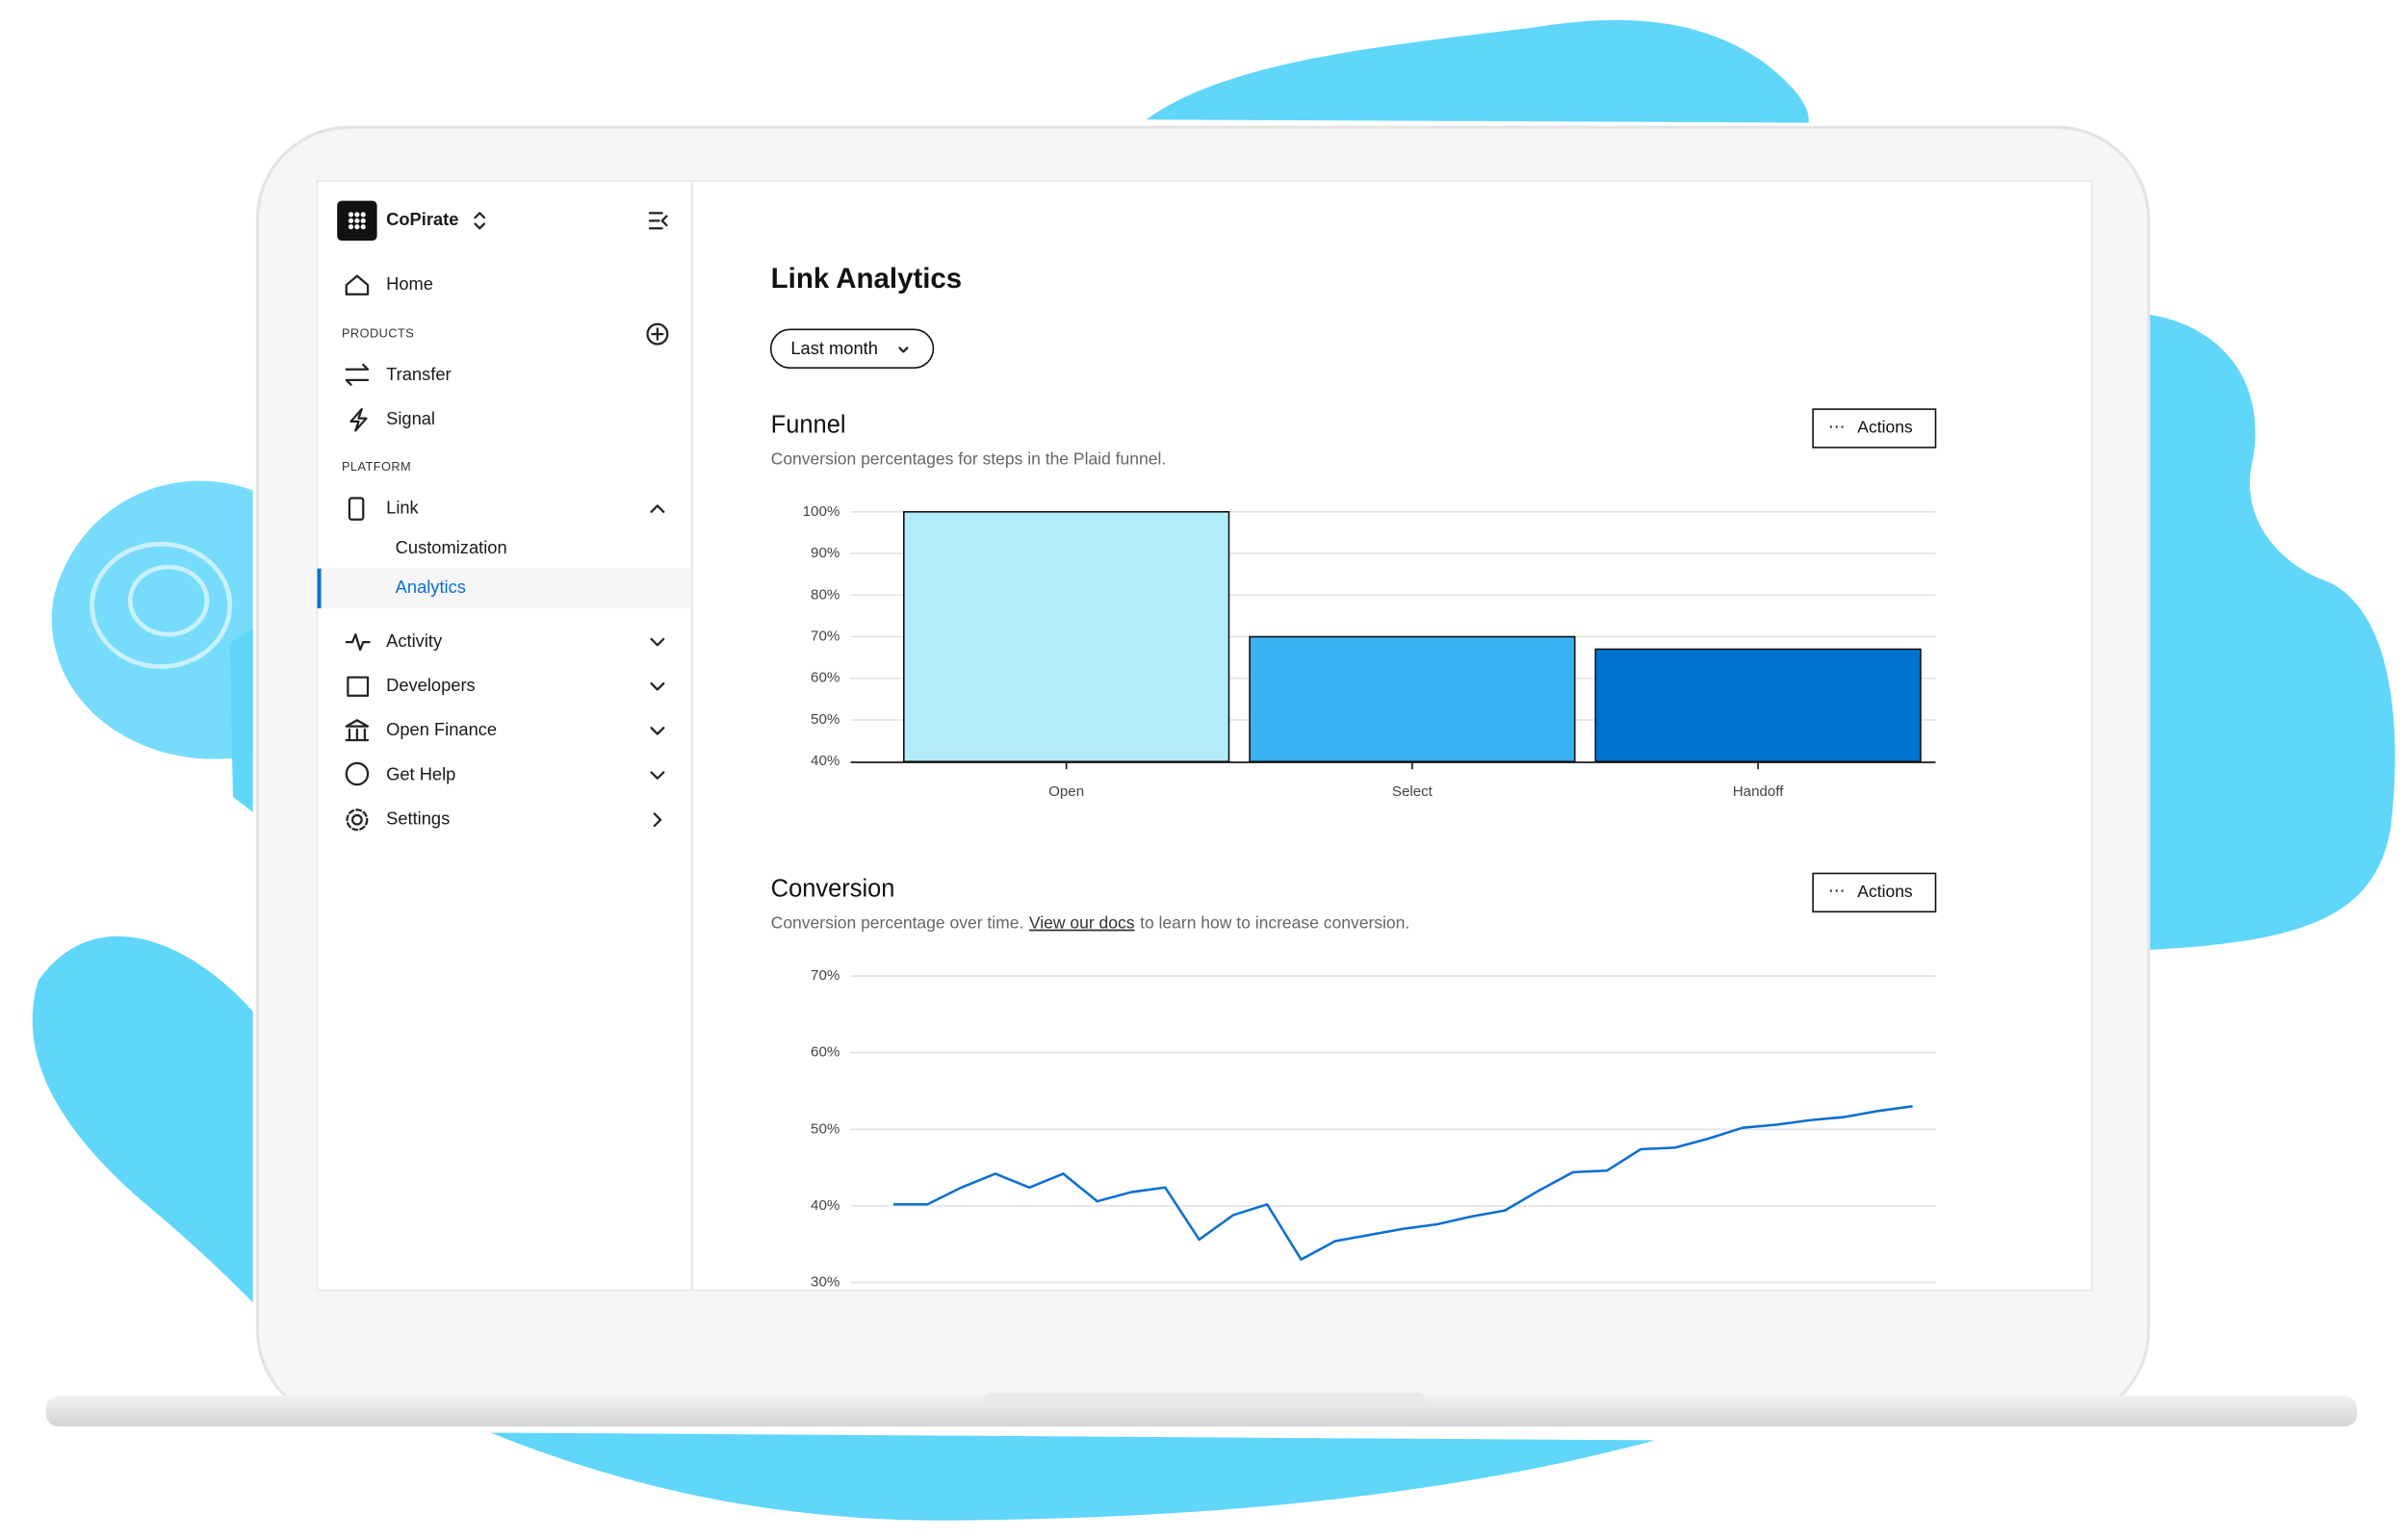  What do you see at coordinates (866, 279) in the screenshot?
I see `page-title: Link Analytics` at bounding box center [866, 279].